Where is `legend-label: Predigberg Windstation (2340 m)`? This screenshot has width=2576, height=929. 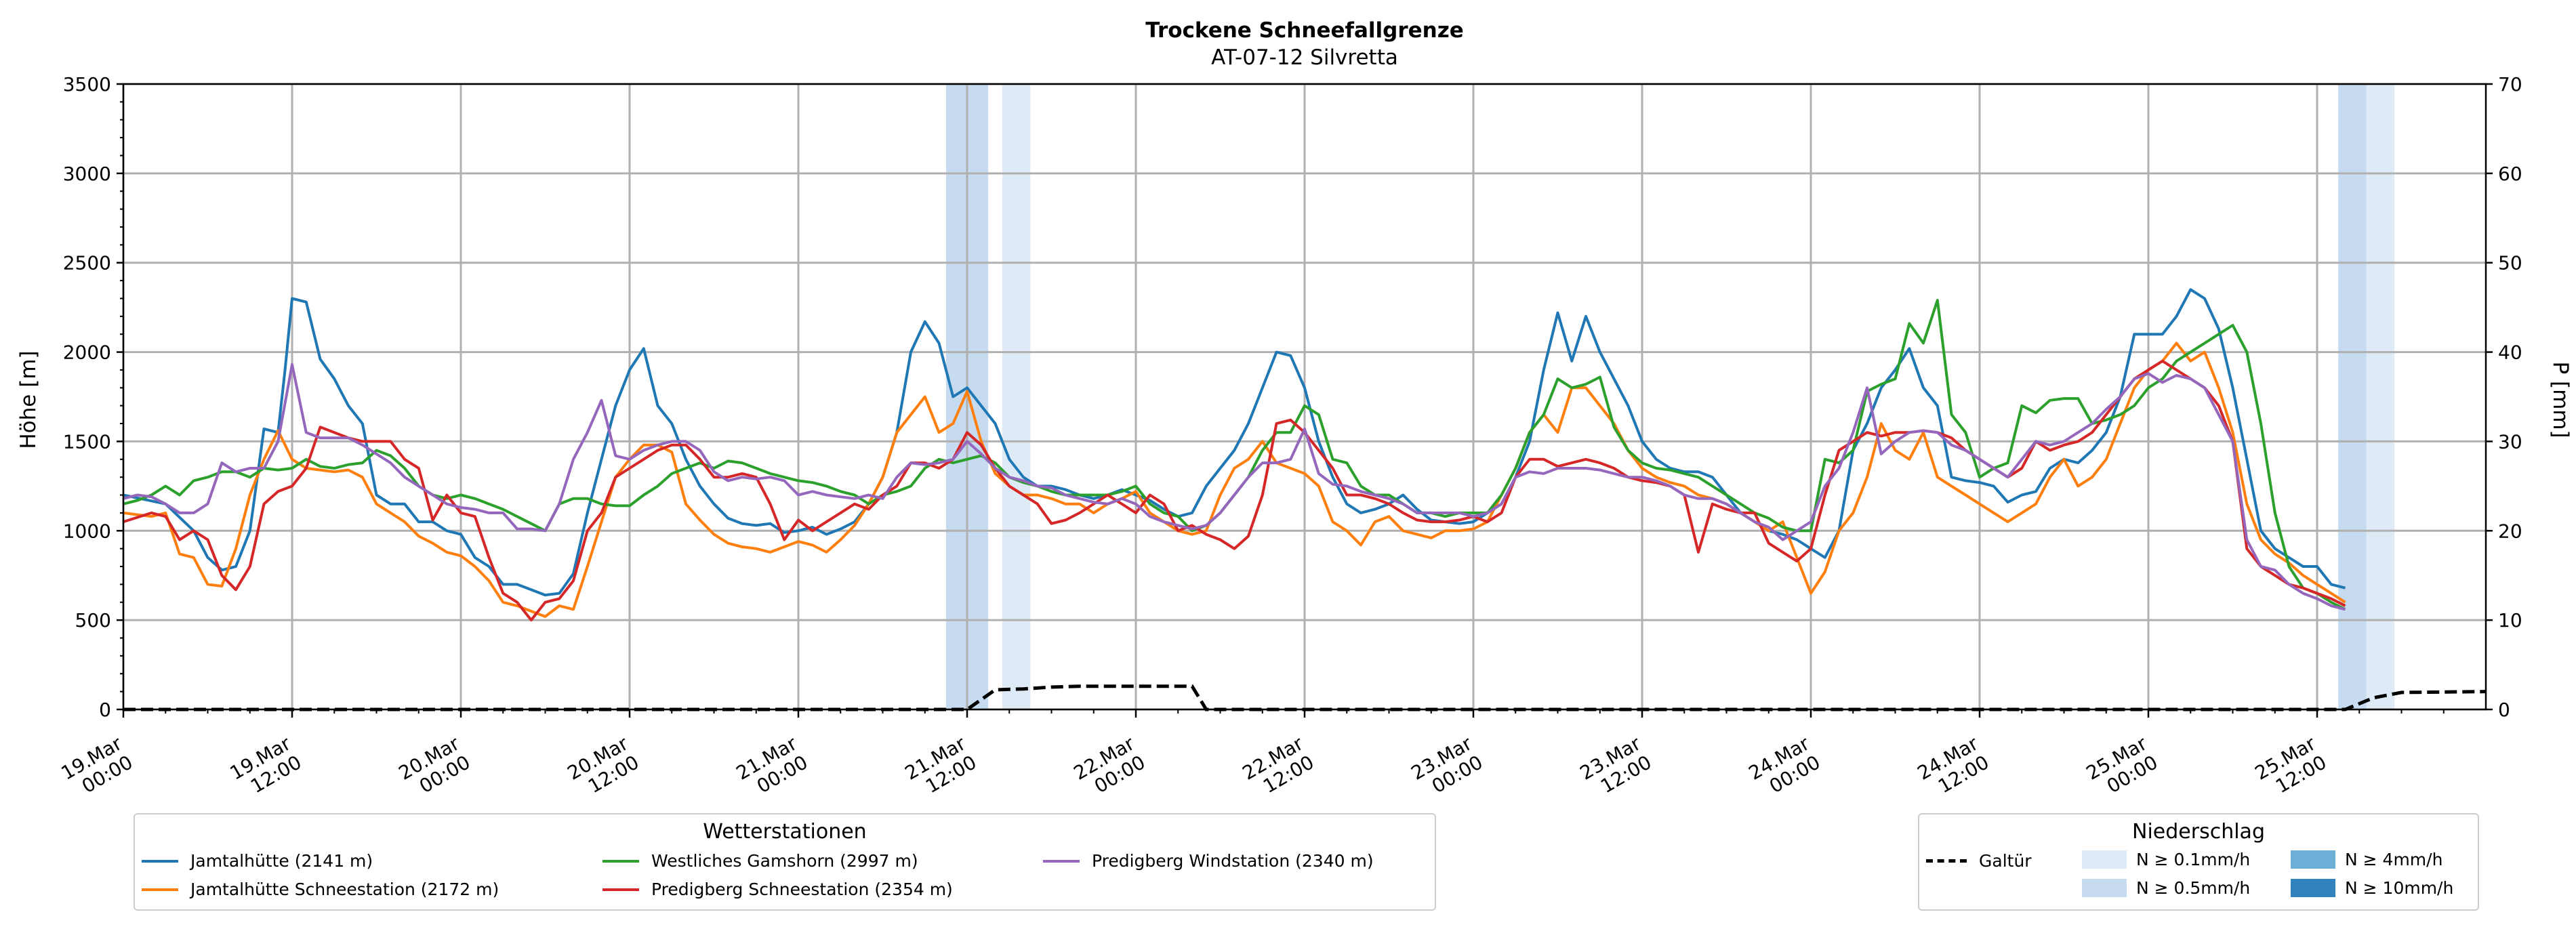 legend-label: Predigberg Windstation (2340 m) is located at coordinates (1233, 861).